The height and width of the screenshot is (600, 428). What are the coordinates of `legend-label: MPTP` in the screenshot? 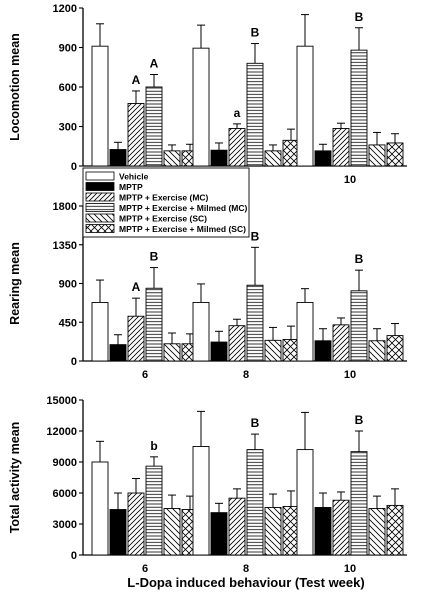 It's located at (131, 187).